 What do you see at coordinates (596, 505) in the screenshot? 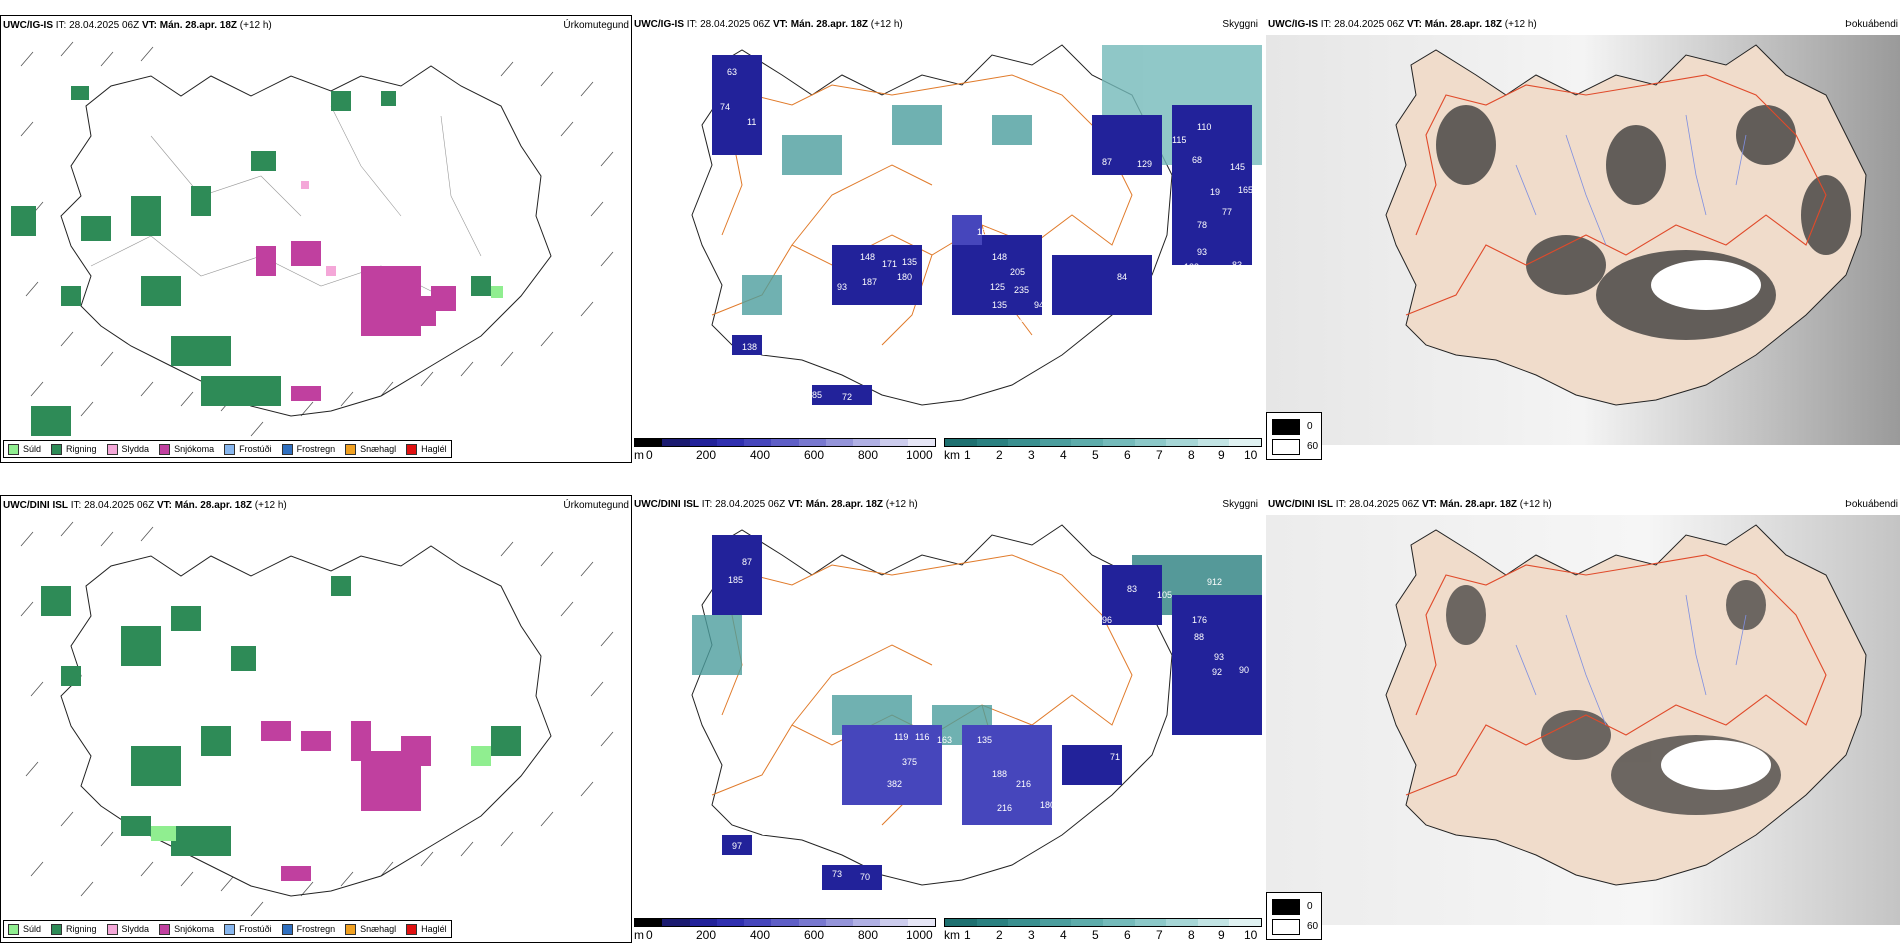
I see `precip-panel-name-bottom: Úrkomutegund` at bounding box center [596, 505].